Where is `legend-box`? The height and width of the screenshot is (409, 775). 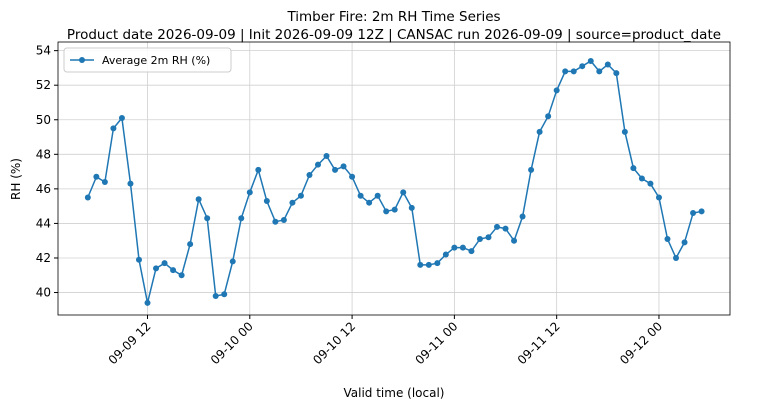 legend-box is located at coordinates (147, 60).